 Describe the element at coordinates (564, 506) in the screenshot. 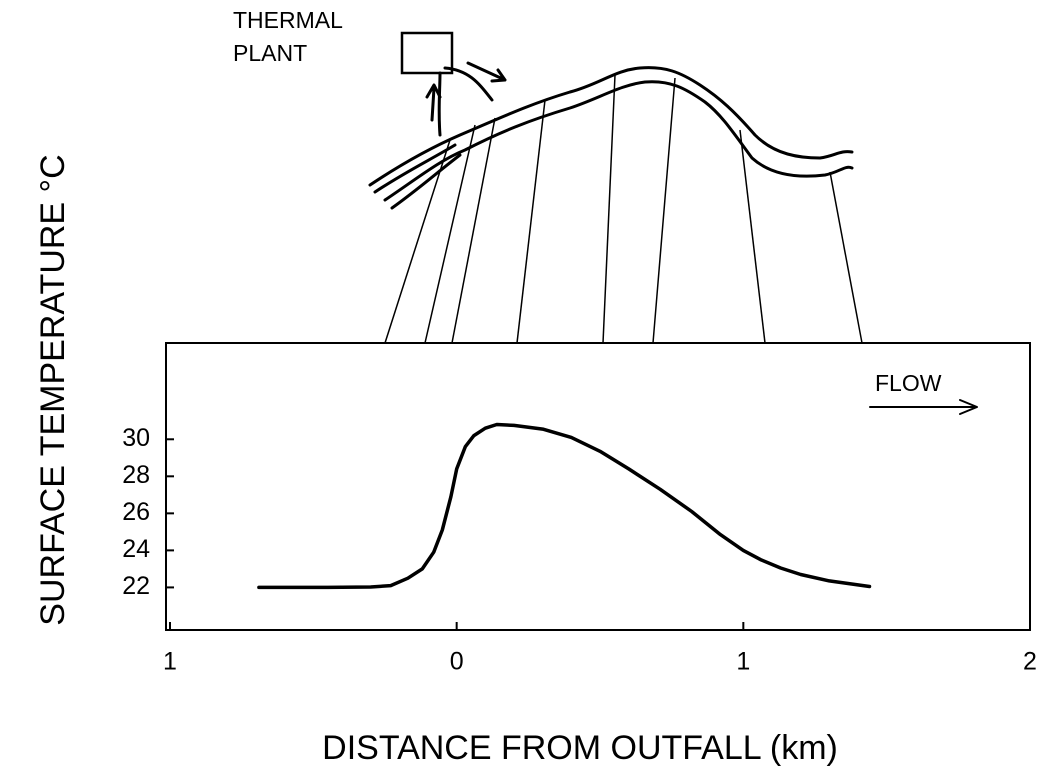

I see `temperature-line` at that location.